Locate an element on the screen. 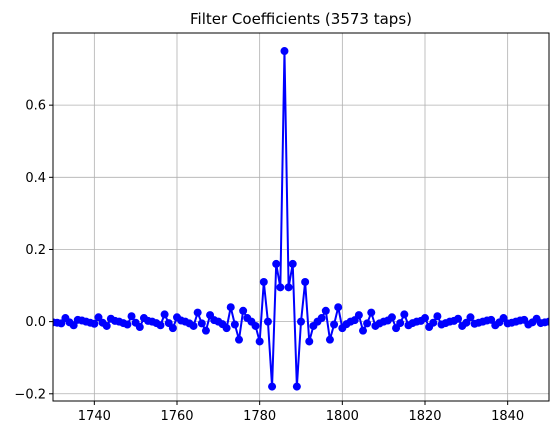 This screenshot has width=559, height=435. y-tick-label: 0.0 is located at coordinates (35, 322).